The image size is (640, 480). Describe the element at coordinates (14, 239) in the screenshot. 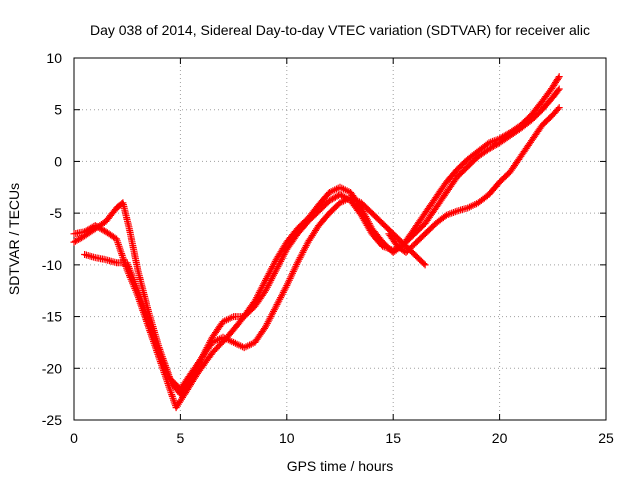

I see `y-axis-label: SDTVAR / TECUs` at that location.